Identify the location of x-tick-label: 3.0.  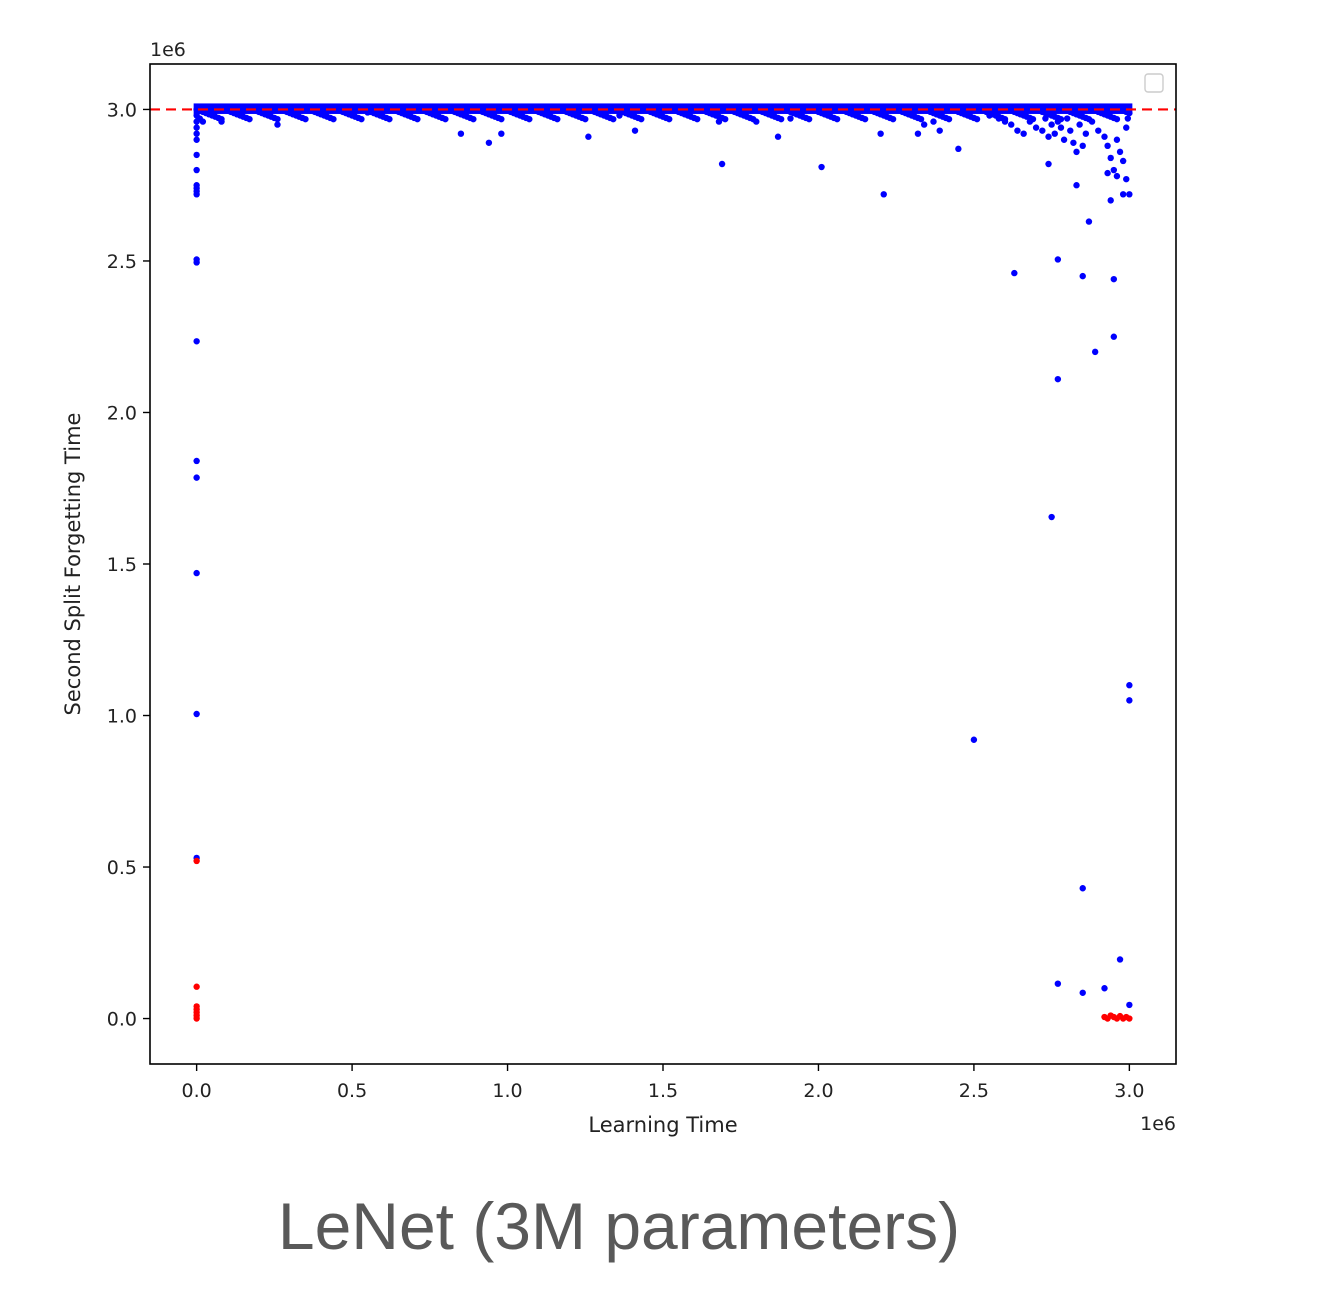
(1129, 1091).